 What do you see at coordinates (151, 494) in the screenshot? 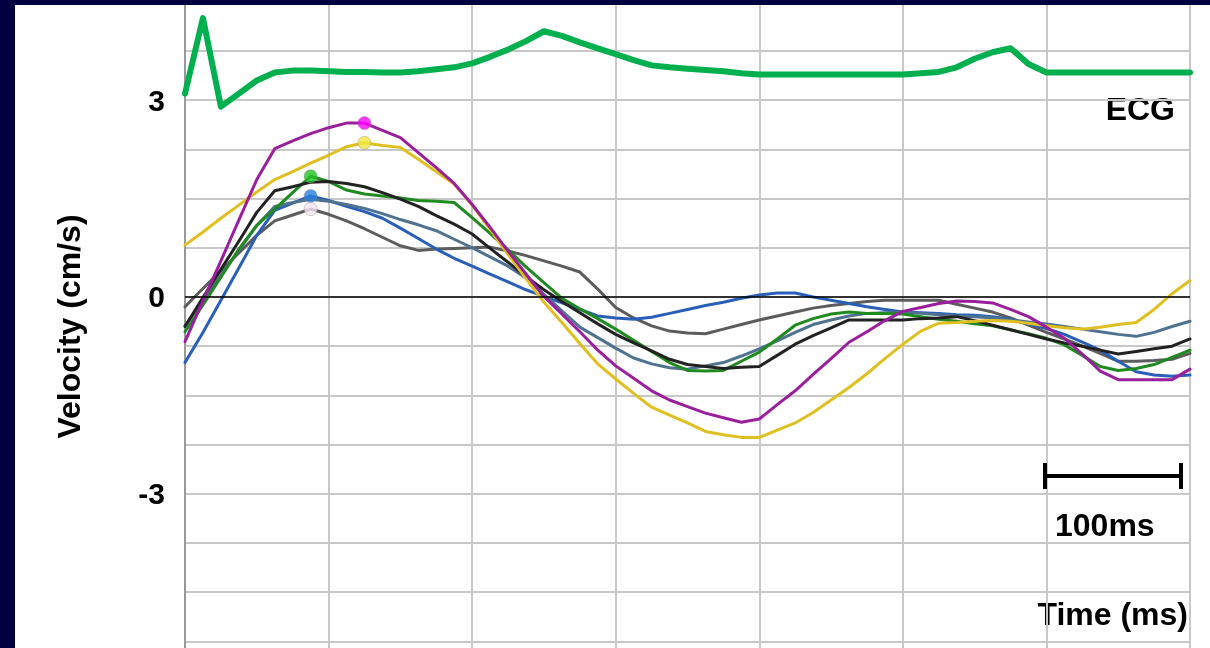
I see `y-tick-label: -3` at bounding box center [151, 494].